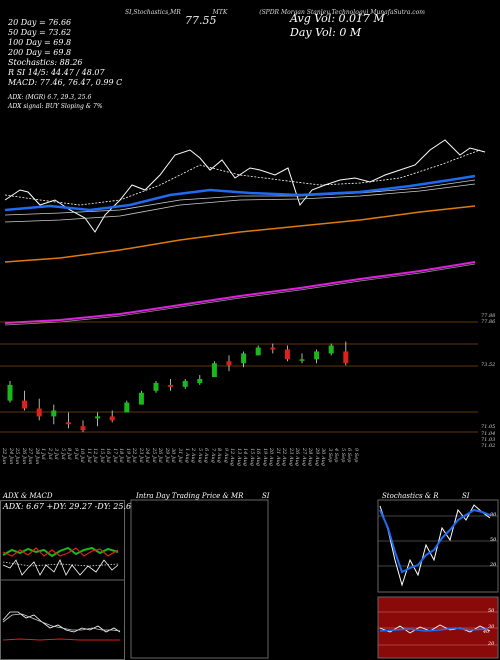 The width and height of the screenshot is (500, 660). I want to click on macd-histogram, so click(61, 639).